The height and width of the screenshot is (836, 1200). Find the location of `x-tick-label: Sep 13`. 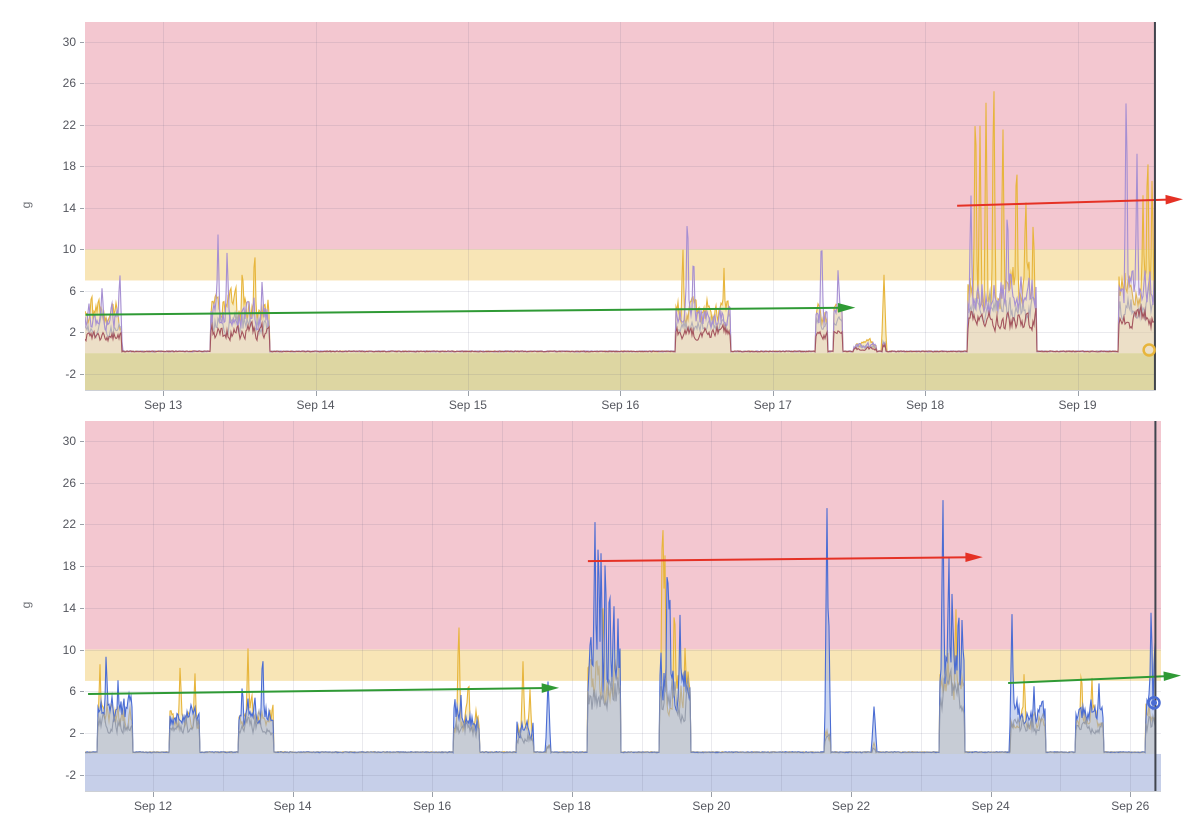

x-tick-label: Sep 13 is located at coordinates (163, 405).